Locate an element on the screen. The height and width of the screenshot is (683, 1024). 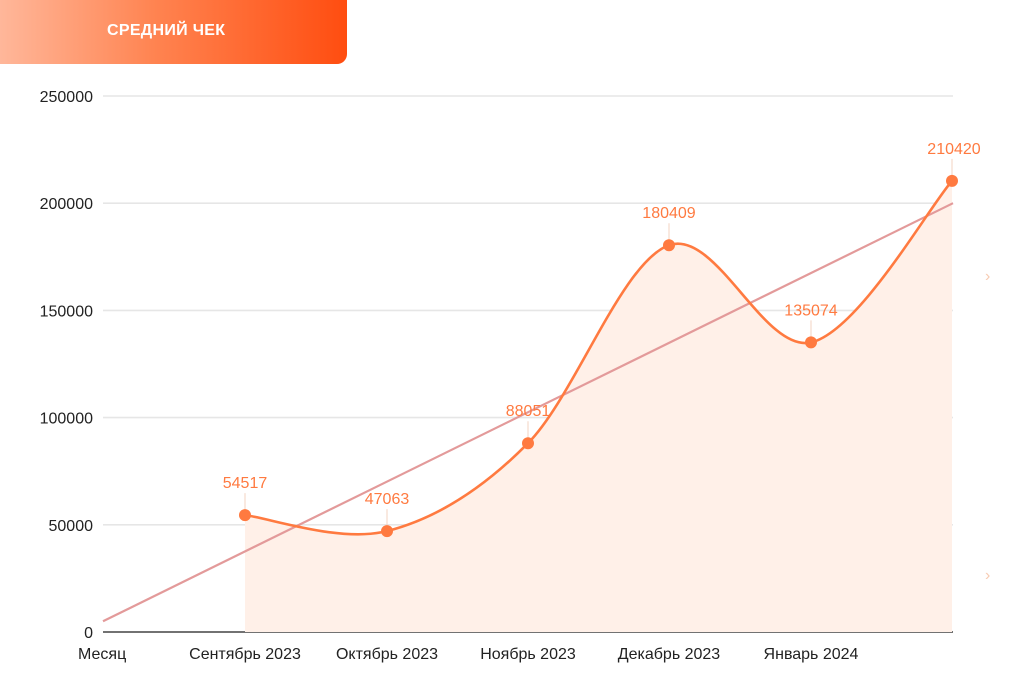
header-tab: СРЕДНИЙ ЧЕК is located at coordinates (173, 32).